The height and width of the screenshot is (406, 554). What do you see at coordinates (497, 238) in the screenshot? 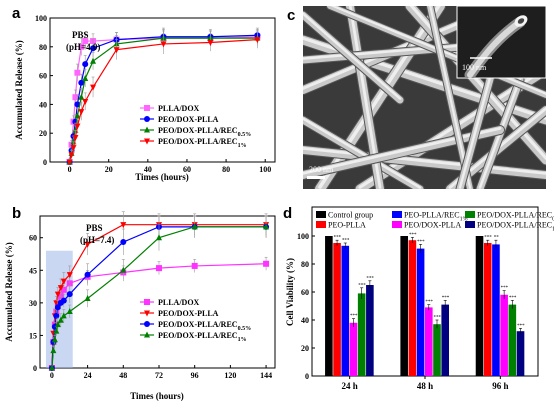
I see `significance-label: **` at bounding box center [497, 238].